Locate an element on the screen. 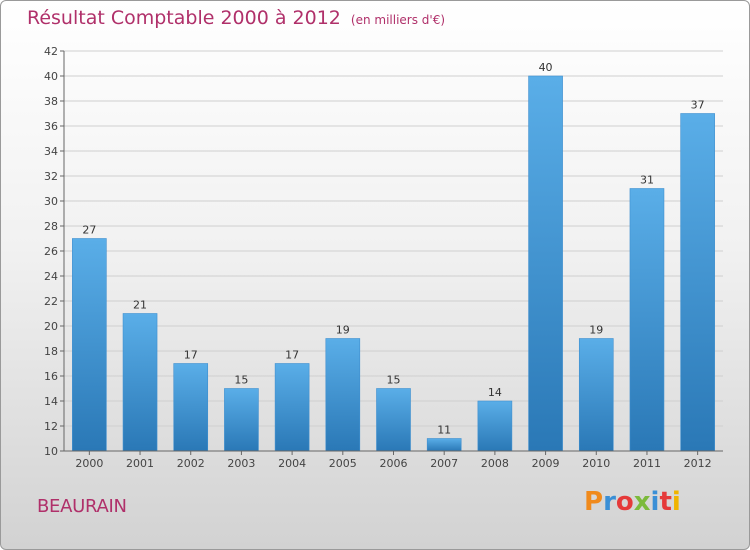 Image resolution: width=750 pixels, height=550 pixels. y-tick-label: 16 is located at coordinates (51, 376).